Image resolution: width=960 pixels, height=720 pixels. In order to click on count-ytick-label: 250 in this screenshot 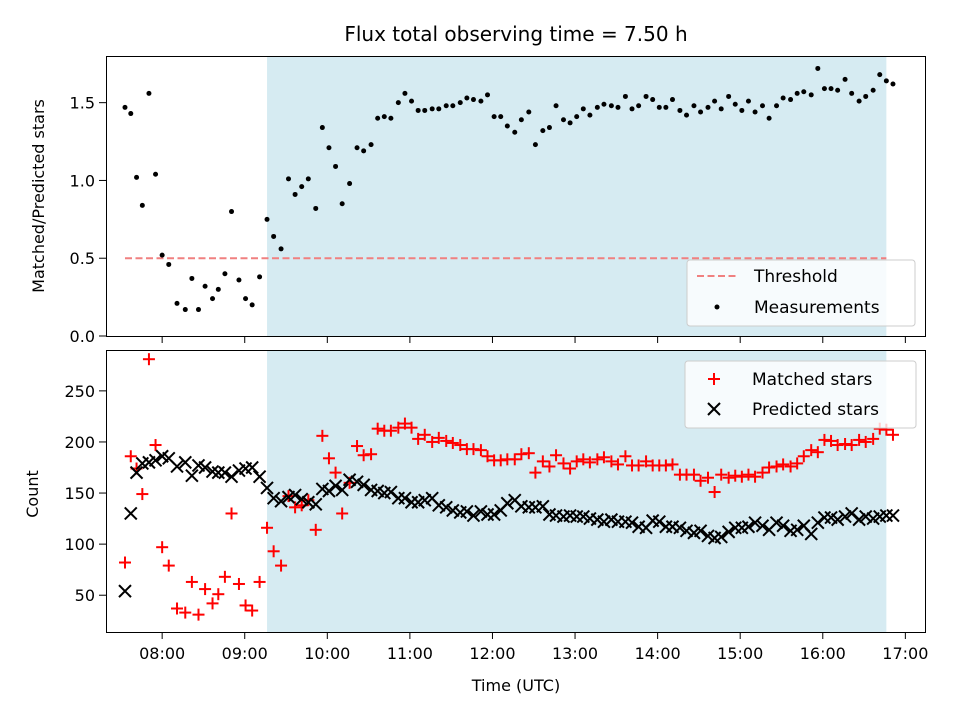, I will do `click(79, 391)`.